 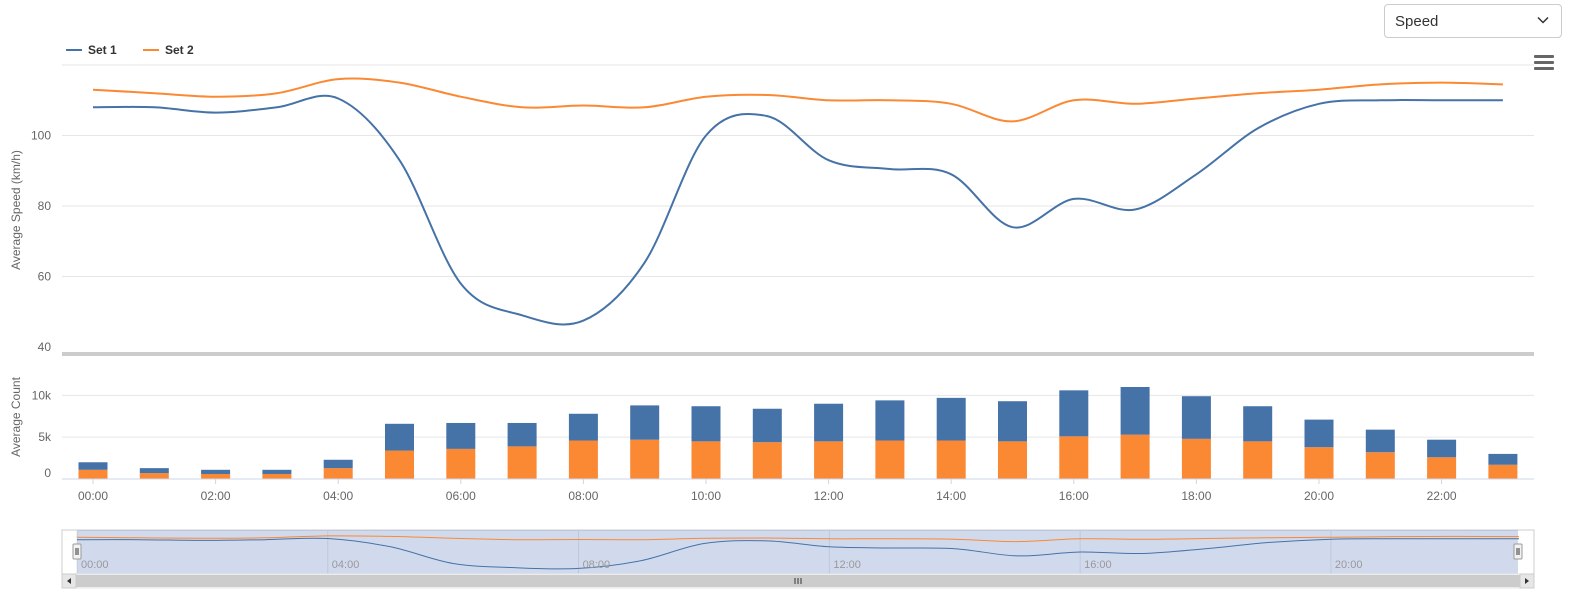 I want to click on speed-y-tick-label: 80, so click(x=45, y=206).